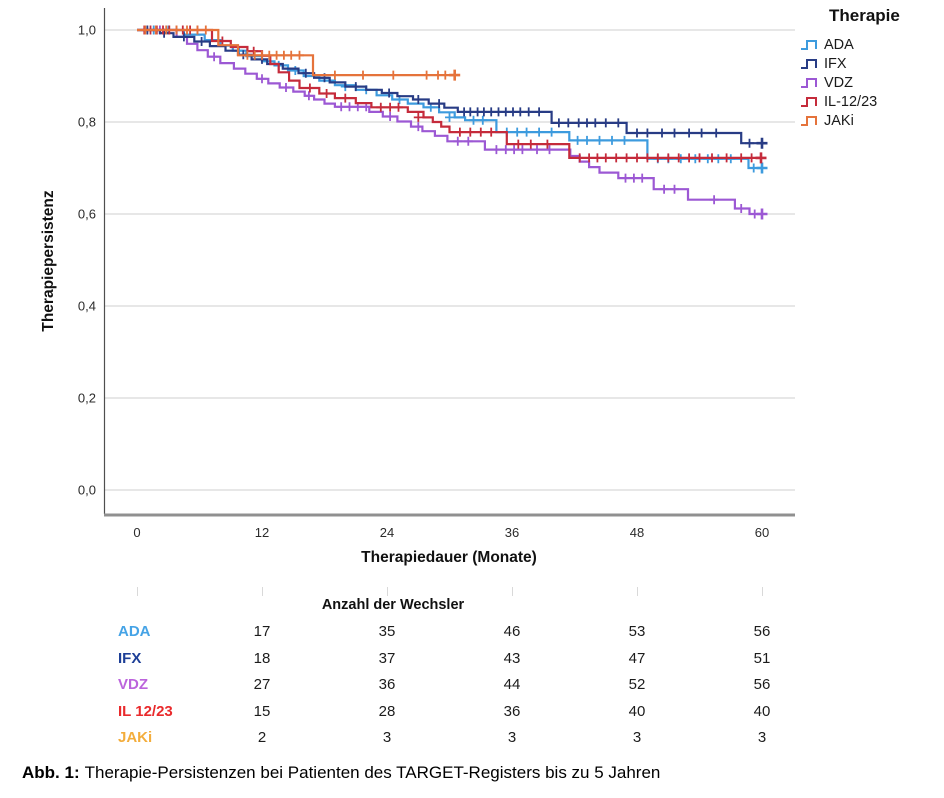 This screenshot has width=944, height=798. Describe the element at coordinates (130, 658) in the screenshot. I see `risk-row-label-IFX: IFX` at that location.